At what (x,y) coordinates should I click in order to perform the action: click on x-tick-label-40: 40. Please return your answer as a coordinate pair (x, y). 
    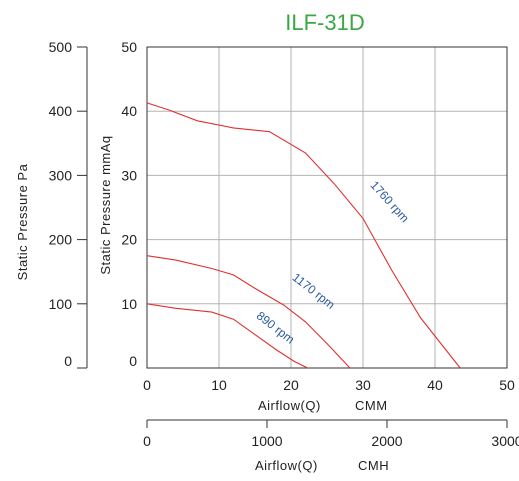
    Looking at the image, I should click on (435, 385).